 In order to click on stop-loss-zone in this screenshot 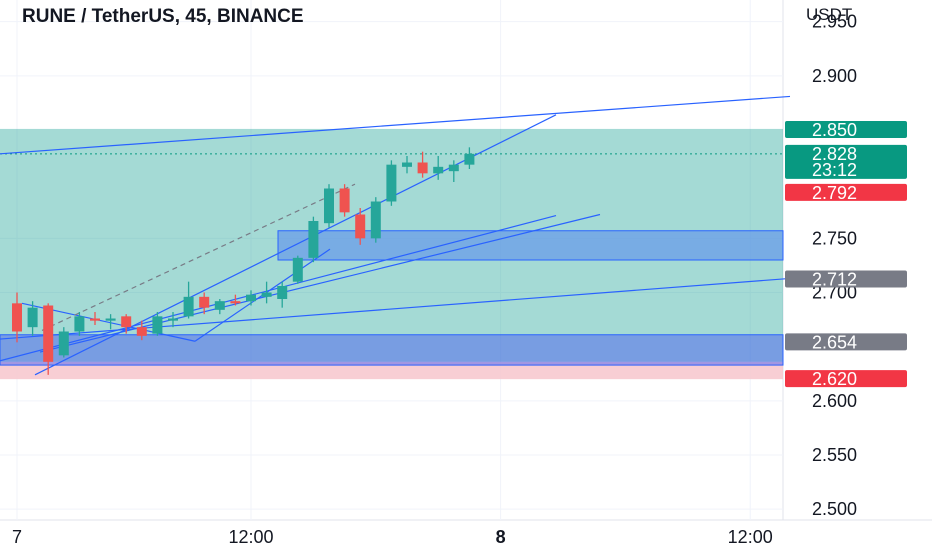, I will do `click(391, 370)`.